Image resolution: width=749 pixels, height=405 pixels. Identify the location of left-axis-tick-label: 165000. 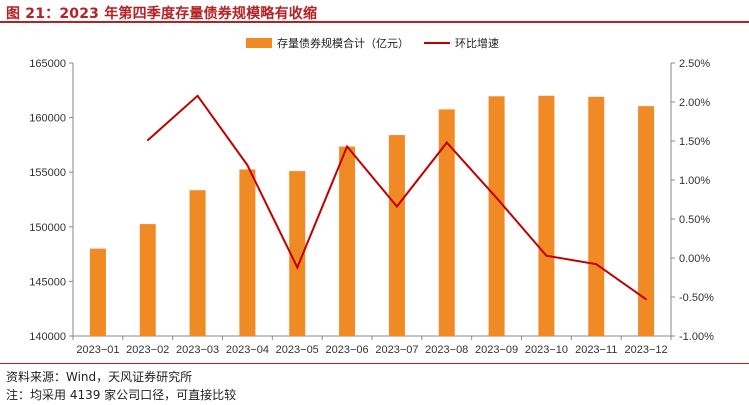
(47, 64).